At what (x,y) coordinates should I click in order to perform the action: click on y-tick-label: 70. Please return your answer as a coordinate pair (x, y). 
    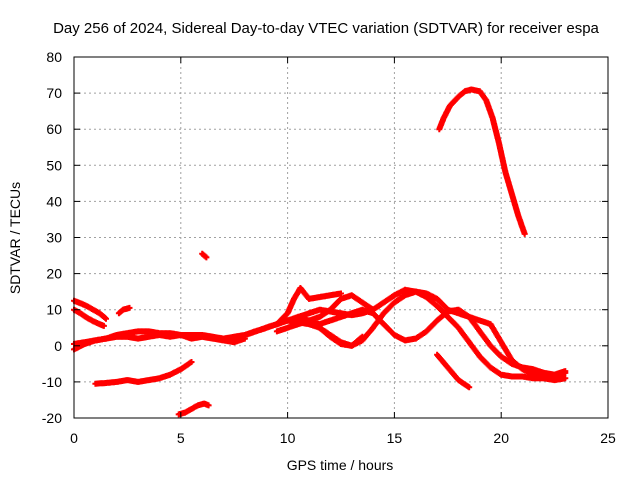
    Looking at the image, I should click on (54, 93).